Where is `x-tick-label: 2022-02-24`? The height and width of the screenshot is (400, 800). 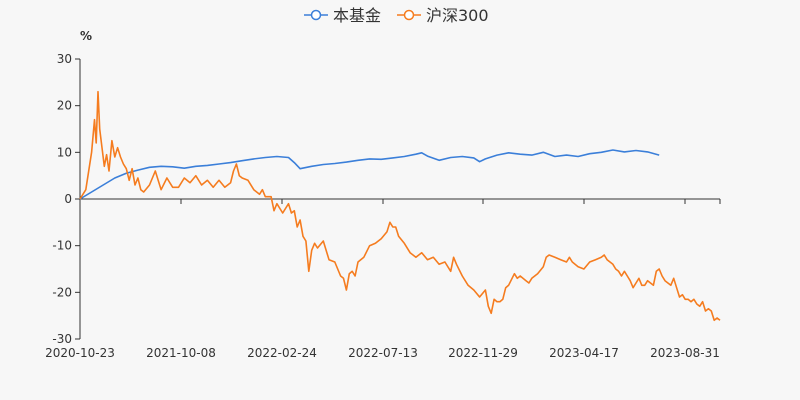
x-tick-label: 2022-02-24 is located at coordinates (282, 353).